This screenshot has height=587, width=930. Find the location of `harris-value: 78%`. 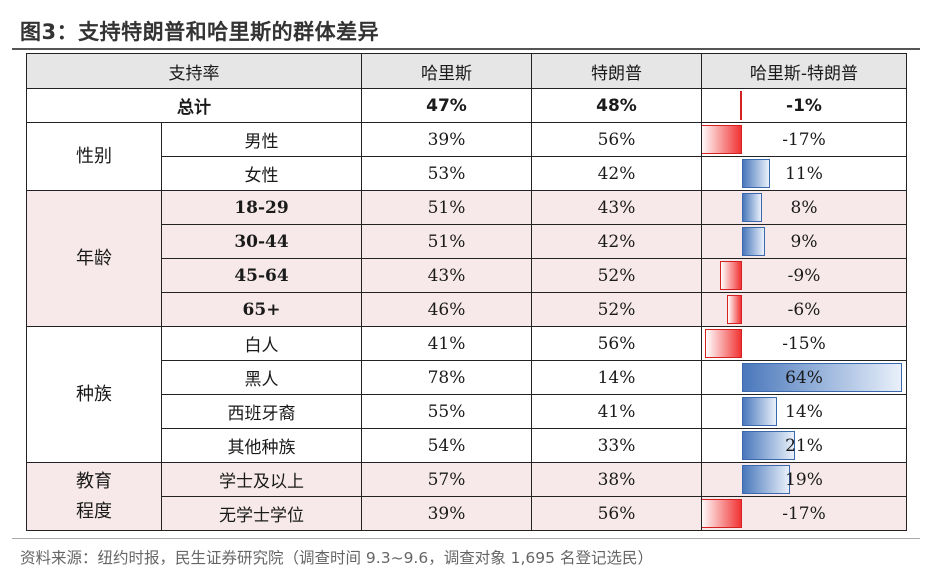

harris-value: 78% is located at coordinates (446, 377).